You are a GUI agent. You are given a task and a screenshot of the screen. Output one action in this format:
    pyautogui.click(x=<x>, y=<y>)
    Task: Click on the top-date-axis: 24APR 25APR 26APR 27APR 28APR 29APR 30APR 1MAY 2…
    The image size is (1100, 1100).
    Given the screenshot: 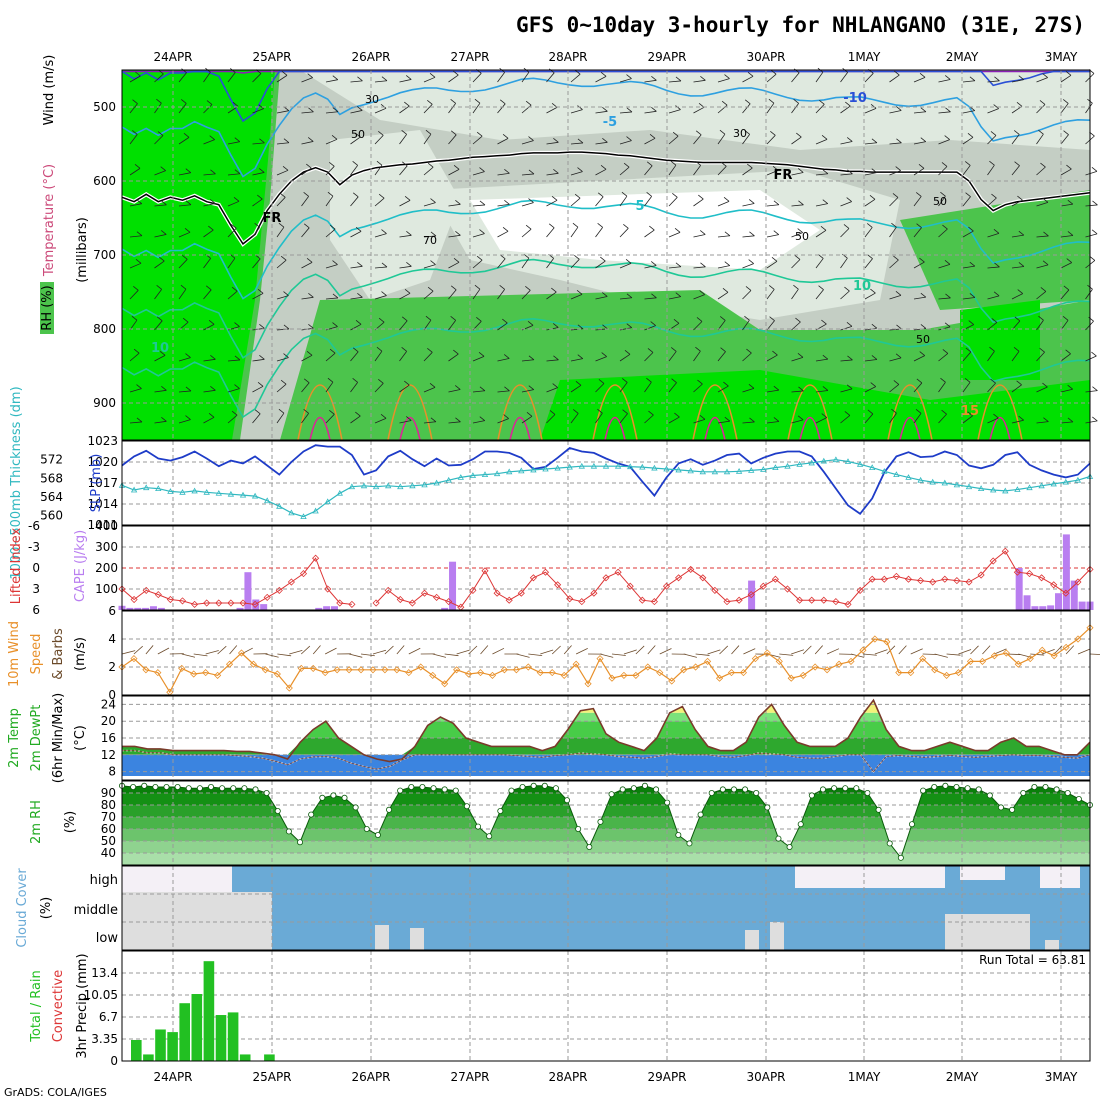 What is the action you would take?
    pyautogui.click(x=615, y=57)
    